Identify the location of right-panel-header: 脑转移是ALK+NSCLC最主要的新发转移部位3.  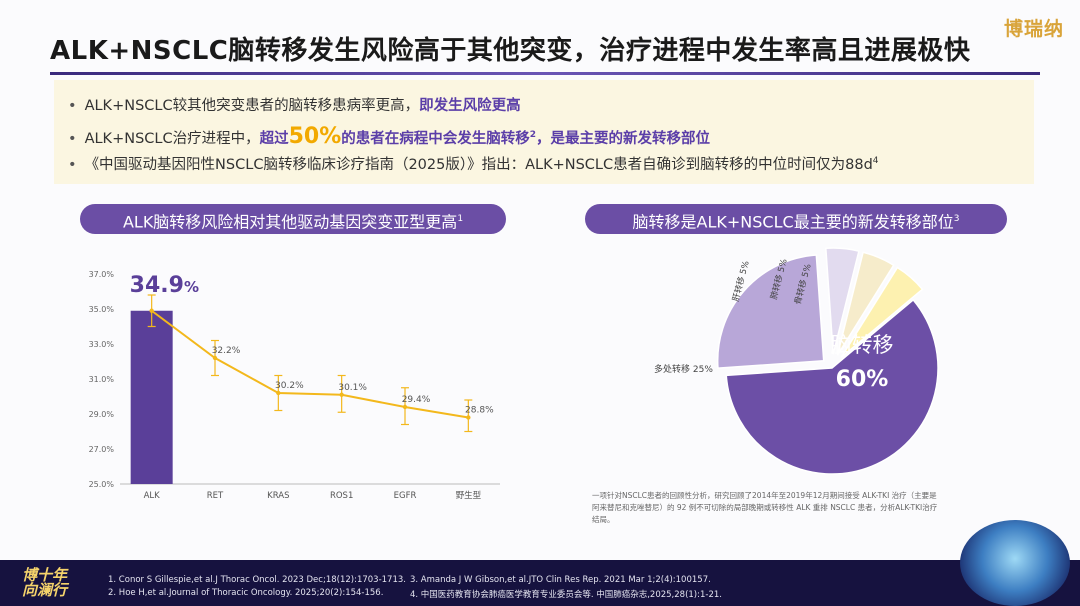
(796, 219).